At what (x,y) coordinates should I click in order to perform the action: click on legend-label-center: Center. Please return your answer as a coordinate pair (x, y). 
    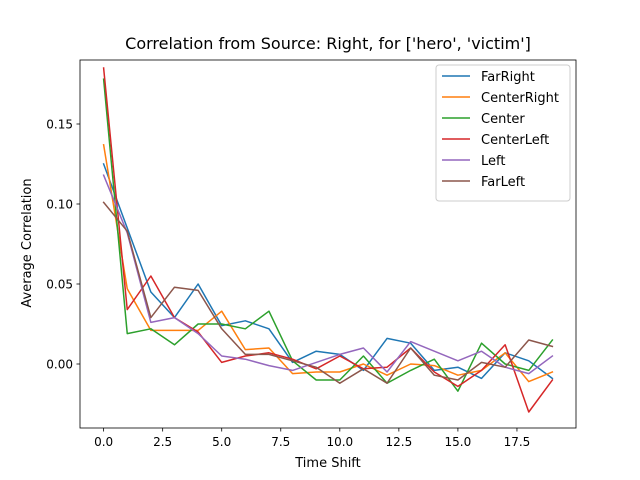
    Looking at the image, I should click on (503, 119).